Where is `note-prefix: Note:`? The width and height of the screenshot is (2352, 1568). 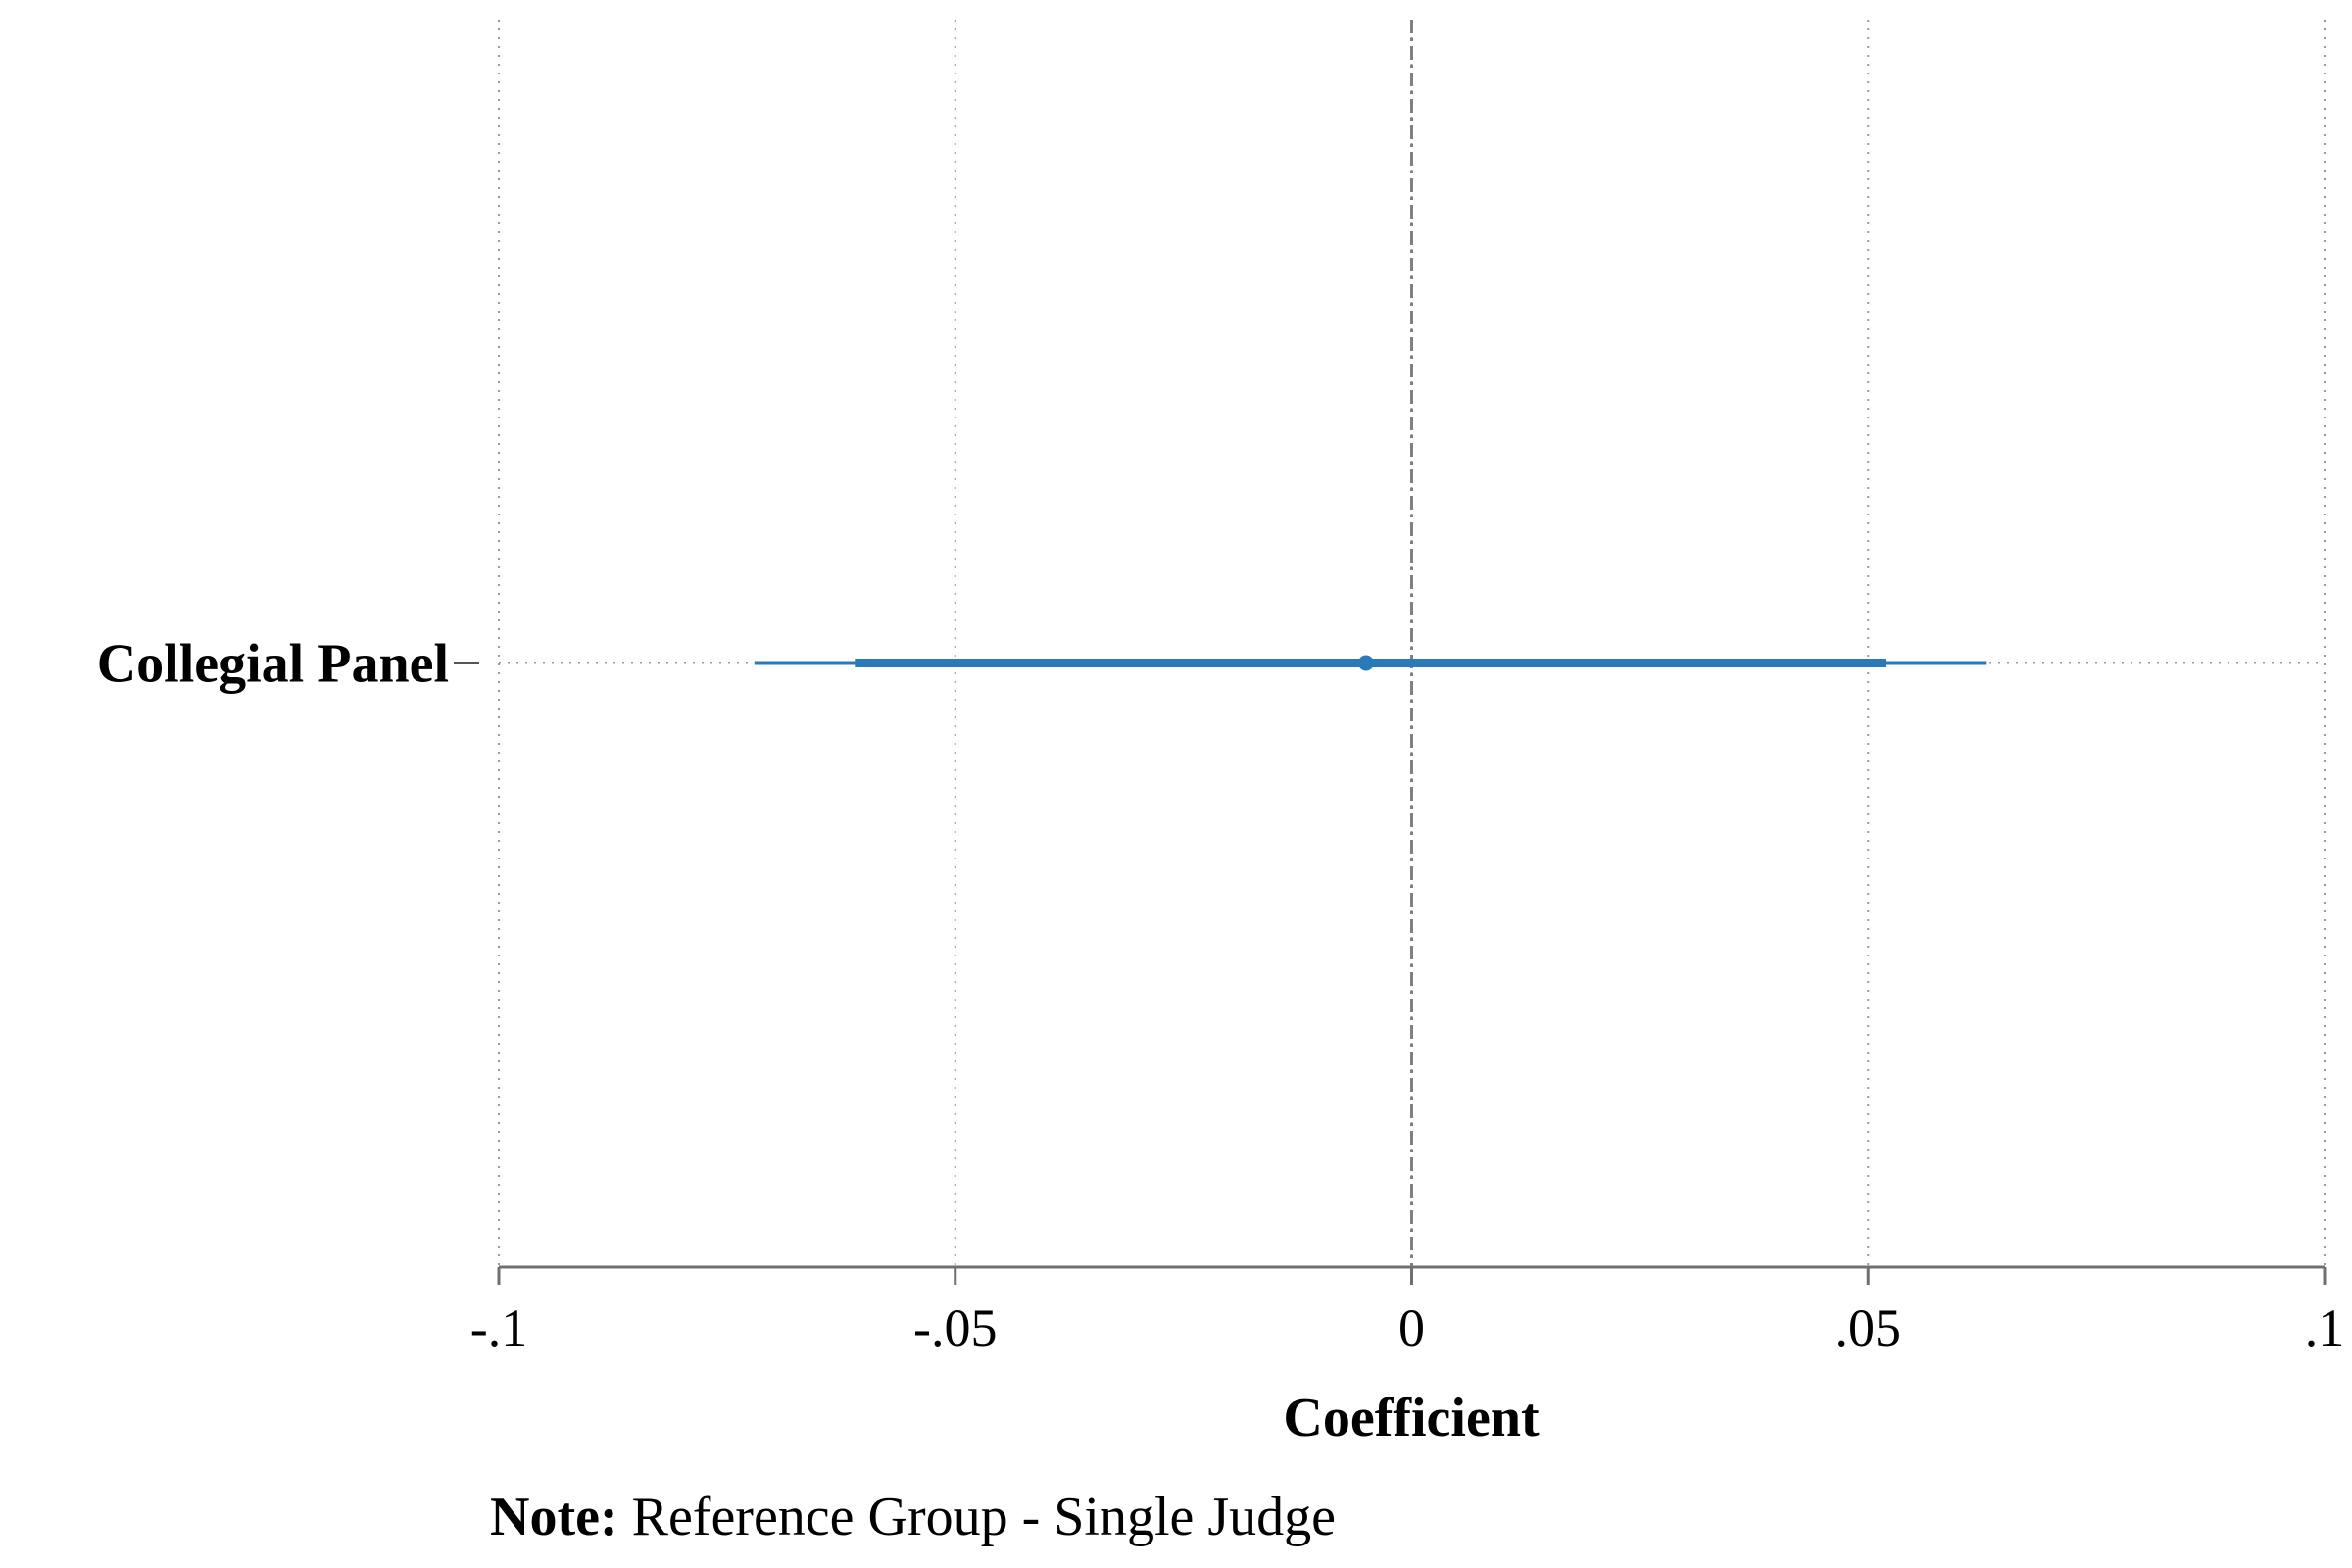
note-prefix: Note: is located at coordinates (554, 1517).